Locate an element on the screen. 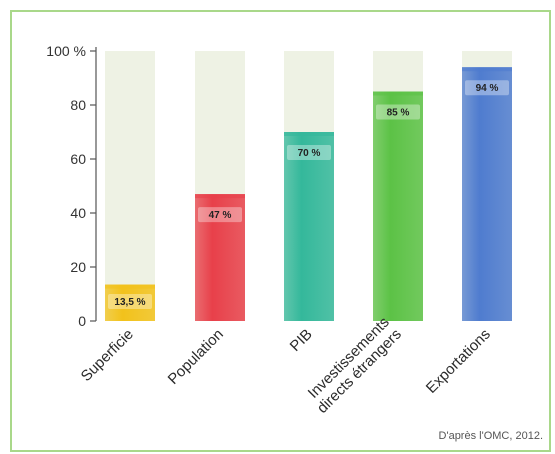 This screenshot has width=555, height=454. data-label: 85 % is located at coordinates (398, 113).